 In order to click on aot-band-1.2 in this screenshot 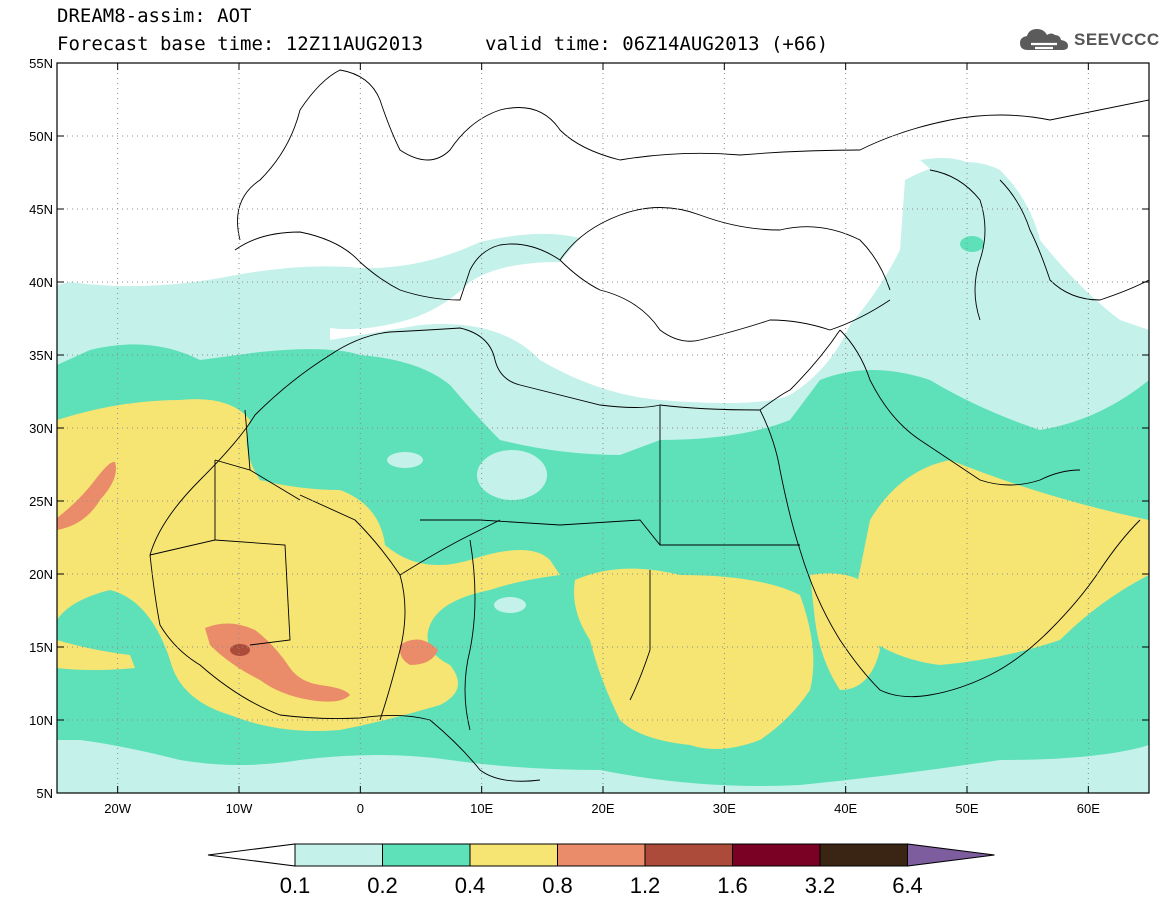, I will do `click(240, 650)`.